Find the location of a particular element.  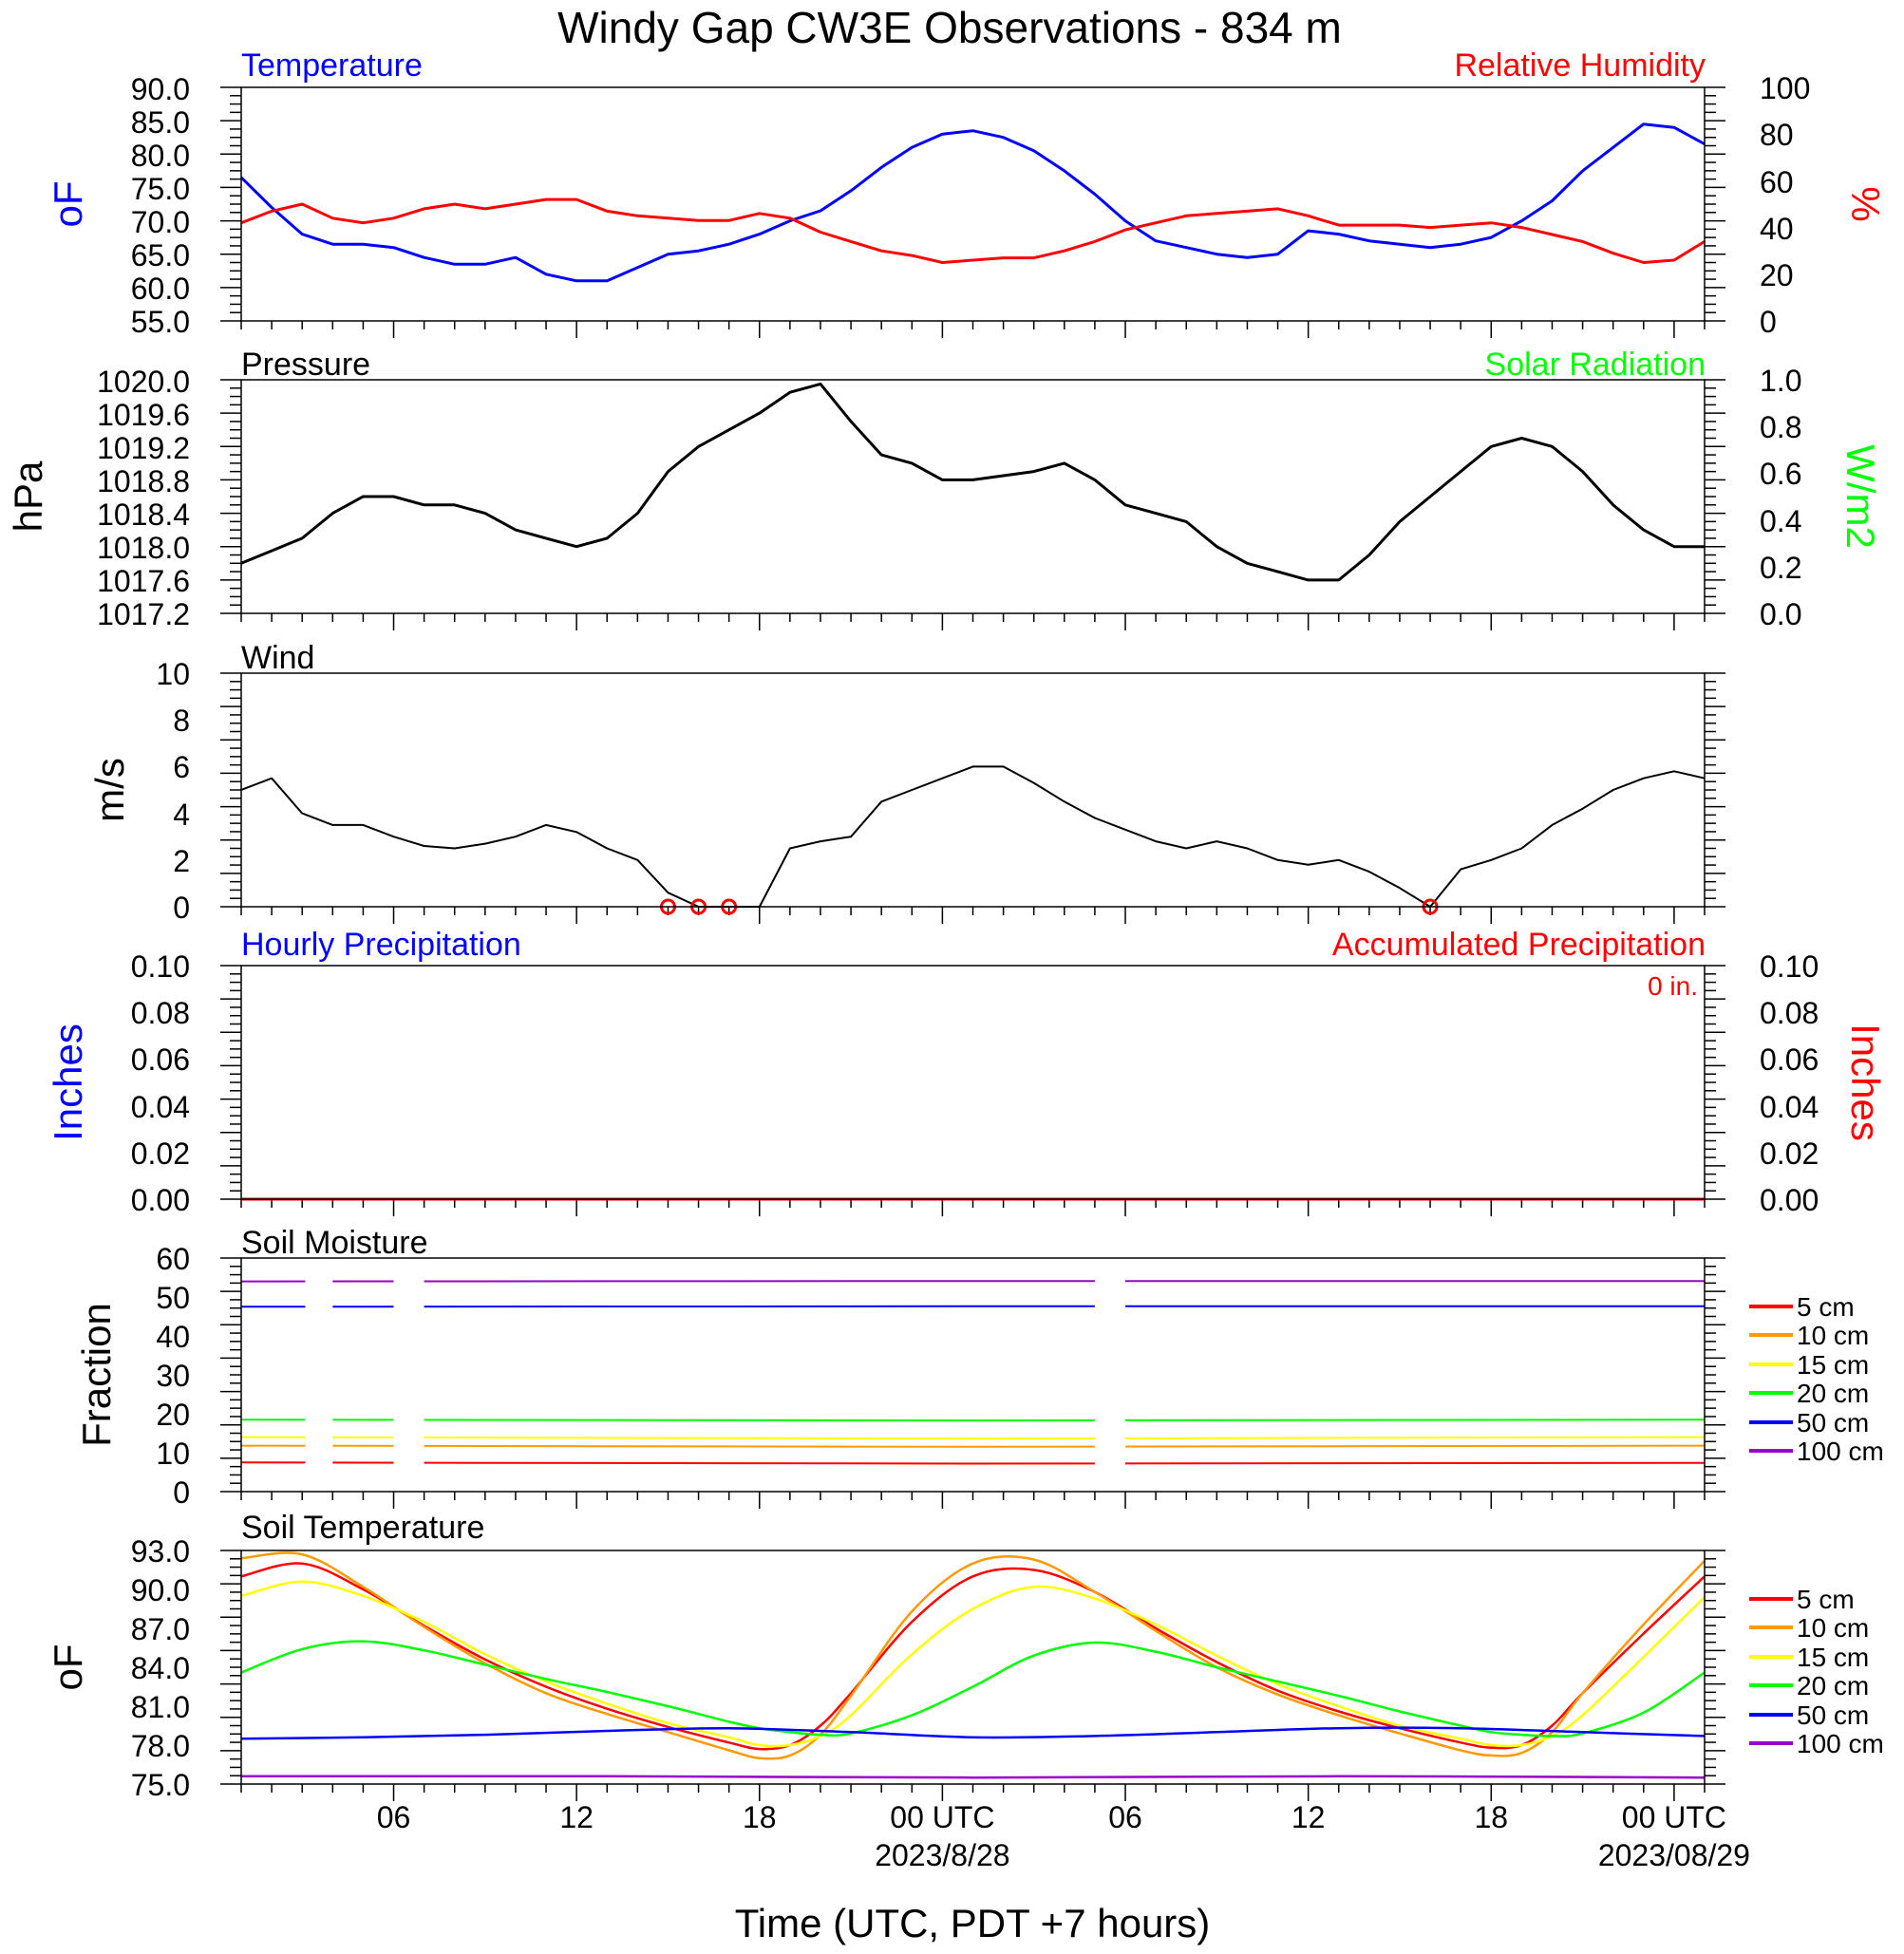

hourly-precip-y-ticklabels: 0.10 0.08 0.06 0.04 0.02 0.00 is located at coordinates (160, 1083).